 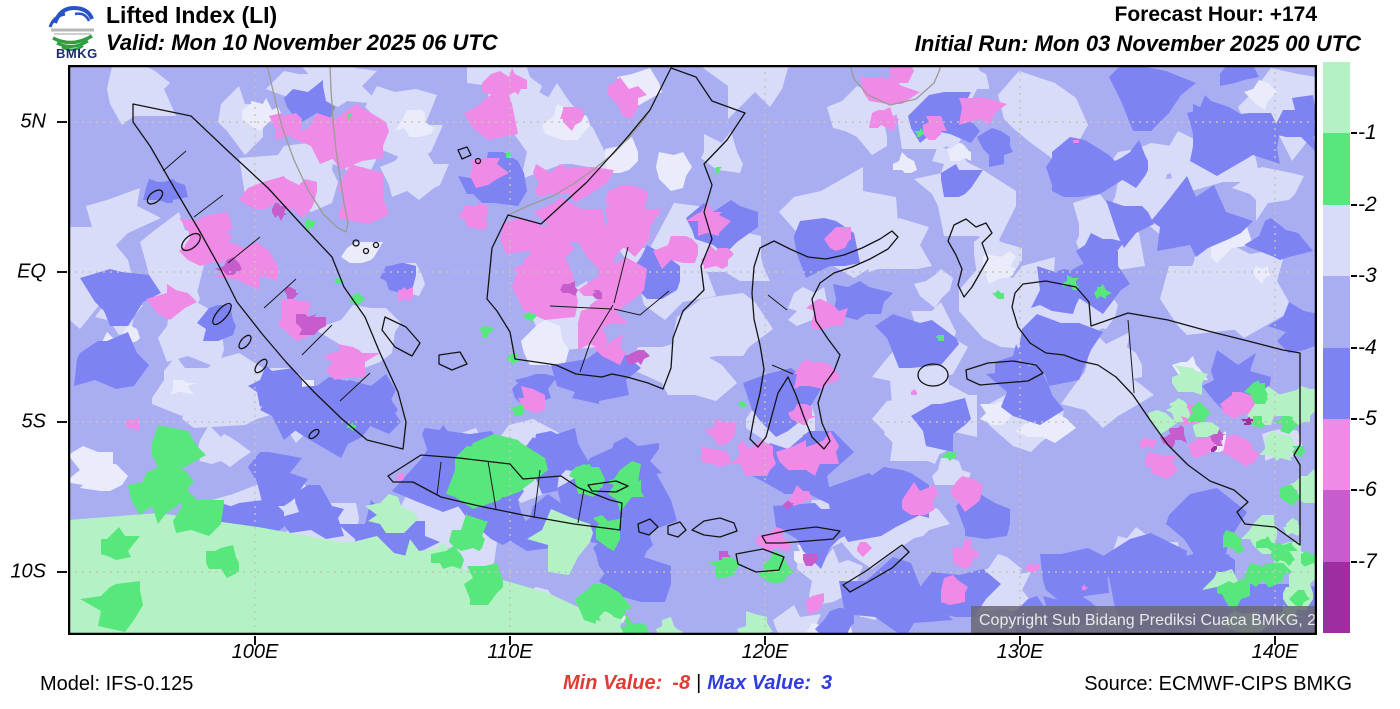 What do you see at coordinates (1367, 418) in the screenshot?
I see `legend-tick-label: -5` at bounding box center [1367, 418].